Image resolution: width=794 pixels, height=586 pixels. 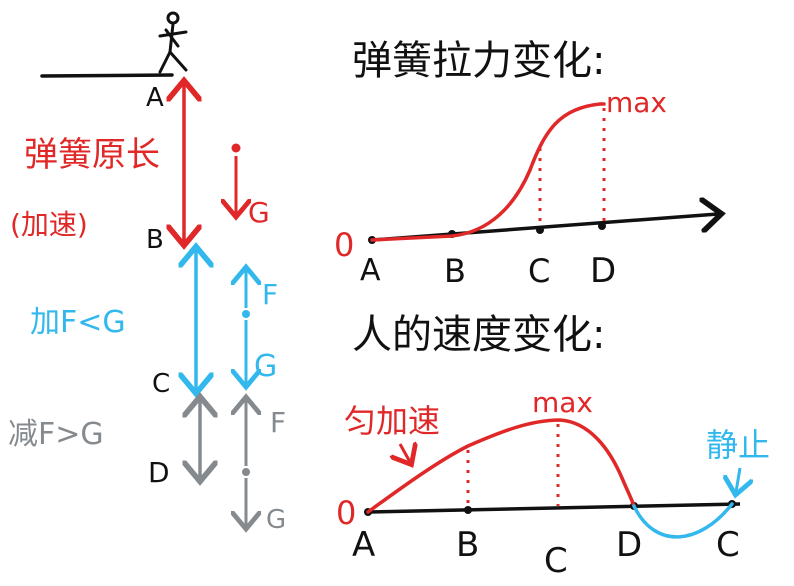 What do you see at coordinates (554, 508) in the screenshot?
I see `bottom-graph-axis` at bounding box center [554, 508].